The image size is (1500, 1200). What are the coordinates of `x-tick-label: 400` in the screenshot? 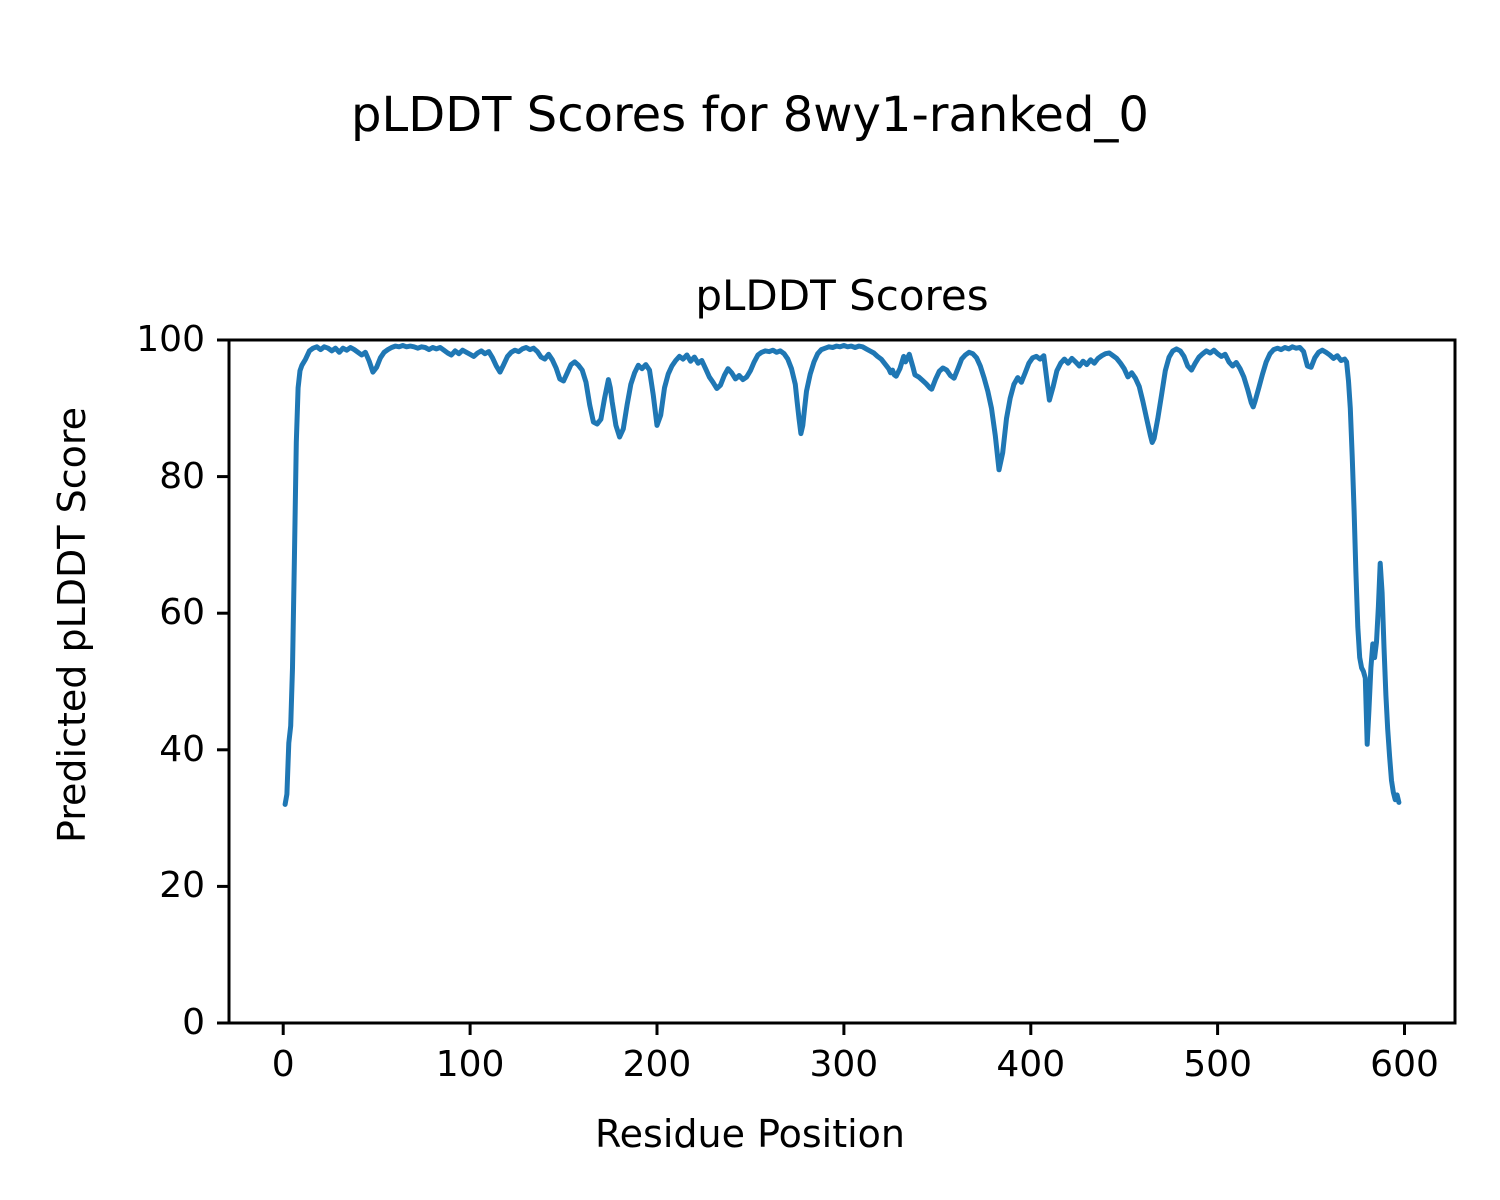 It's located at (1031, 1064).